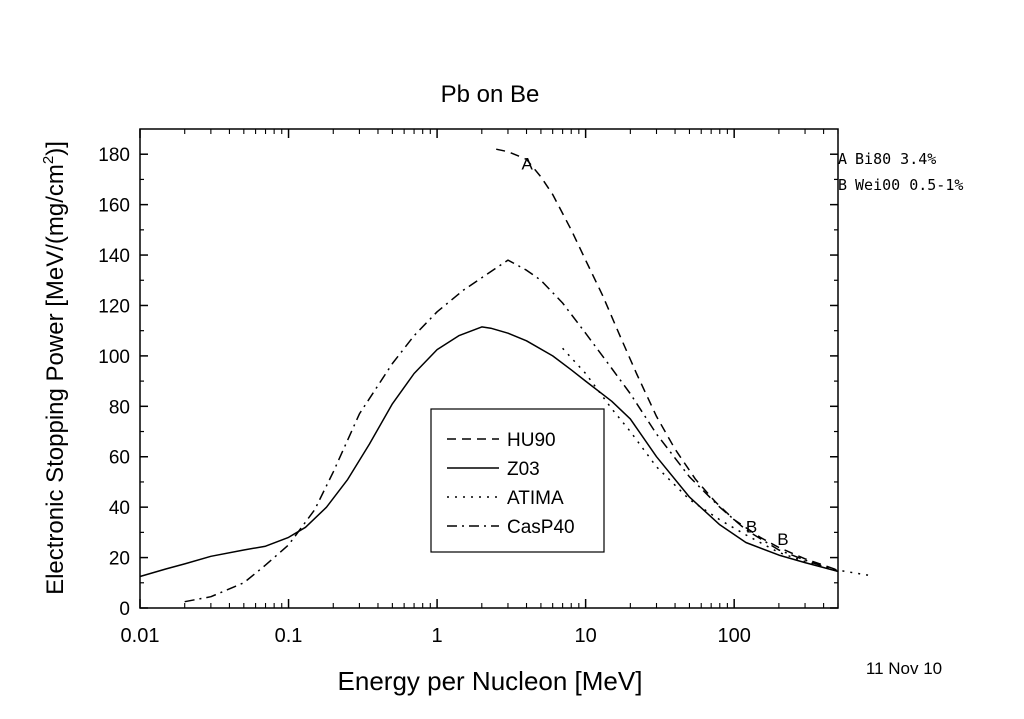 This screenshot has height=719, width=1024. Describe the element at coordinates (586, 636) in the screenshot. I see `x-tick-label: 10` at that location.